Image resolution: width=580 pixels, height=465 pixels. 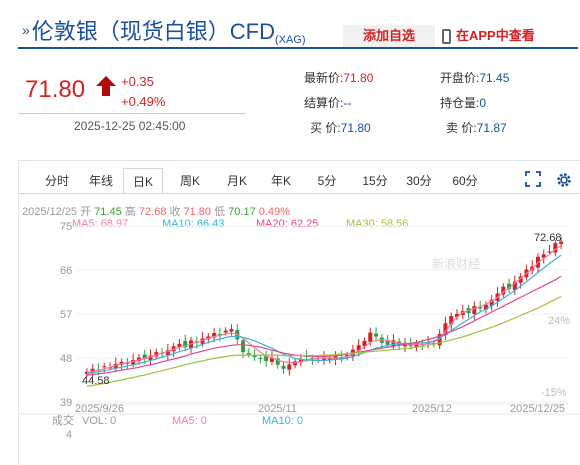 I want to click on tab-2: 日K, so click(x=143, y=181).